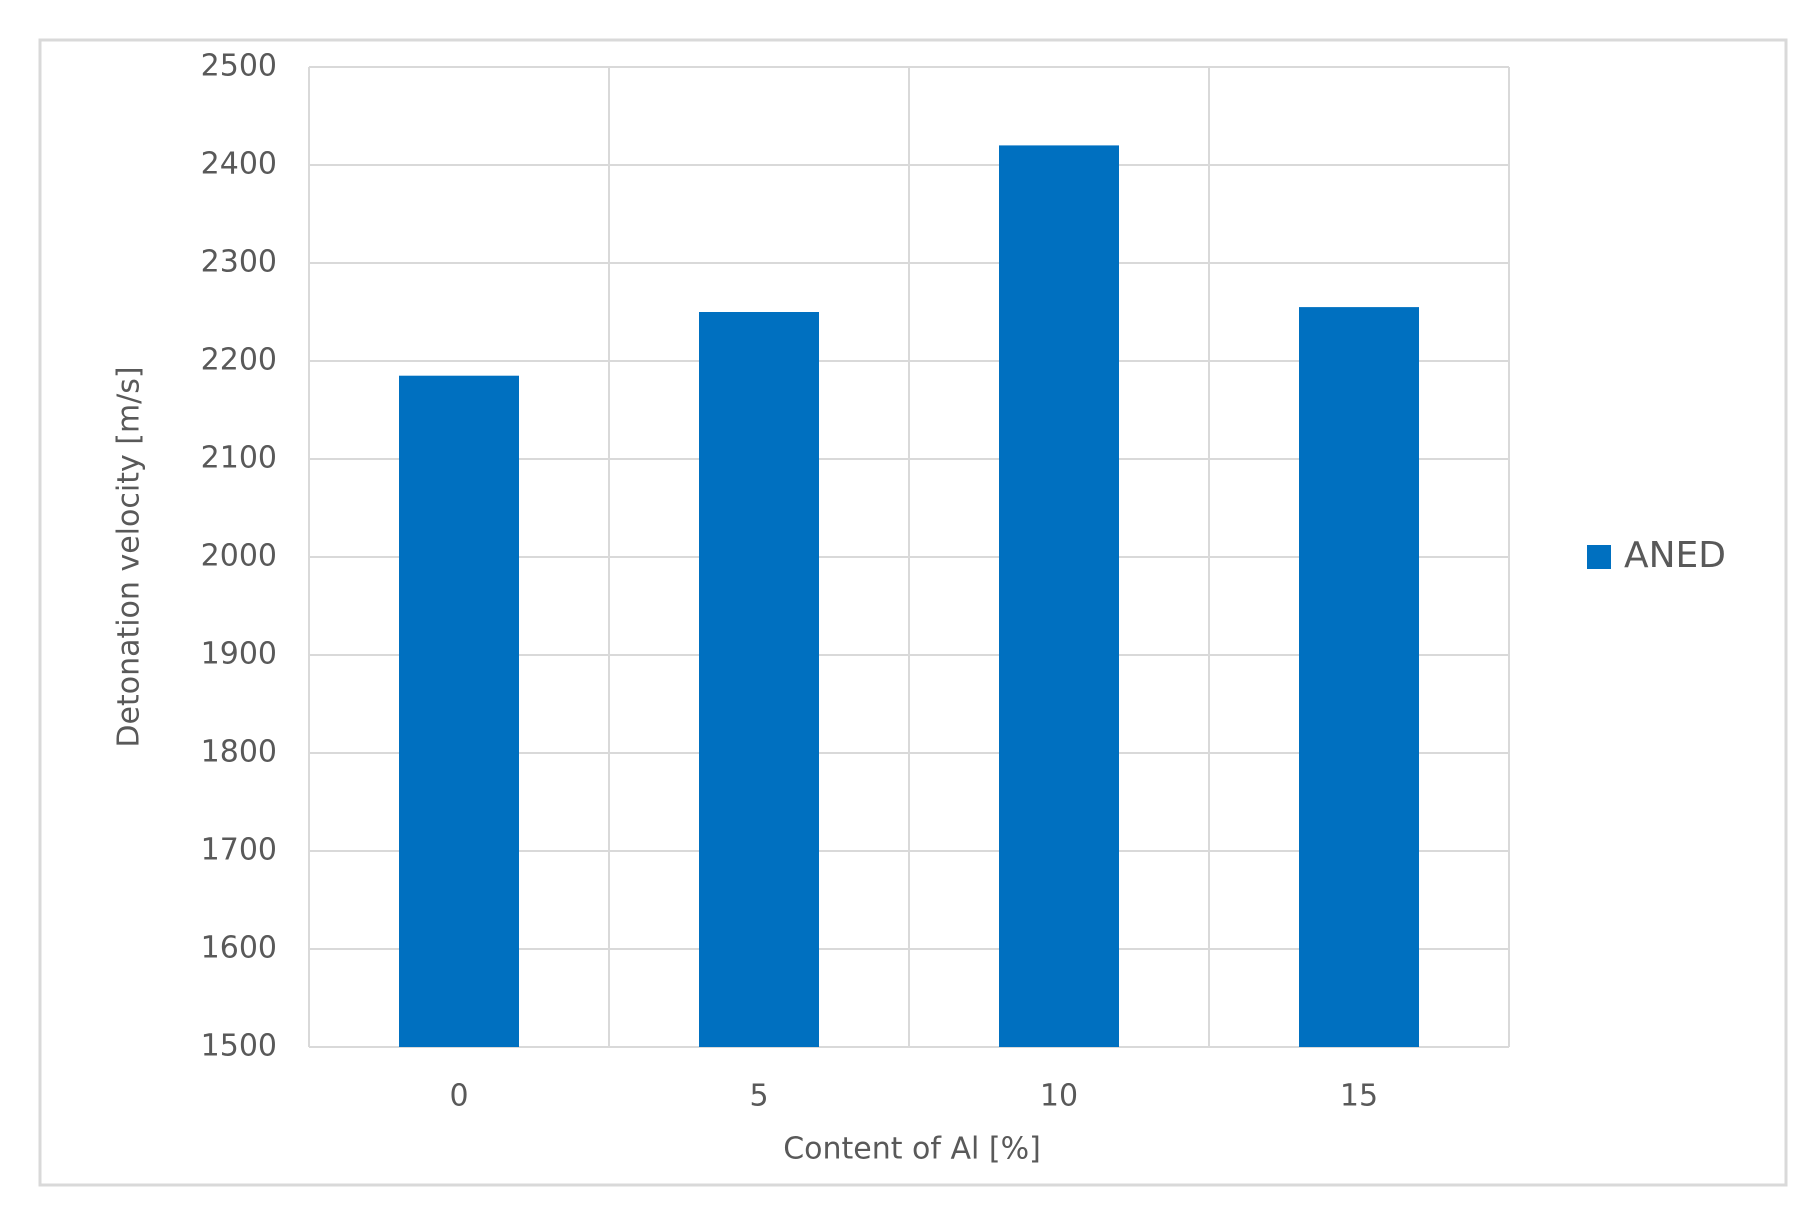  Describe the element at coordinates (1359, 1096) in the screenshot. I see `x-tick-label: 15` at that location.